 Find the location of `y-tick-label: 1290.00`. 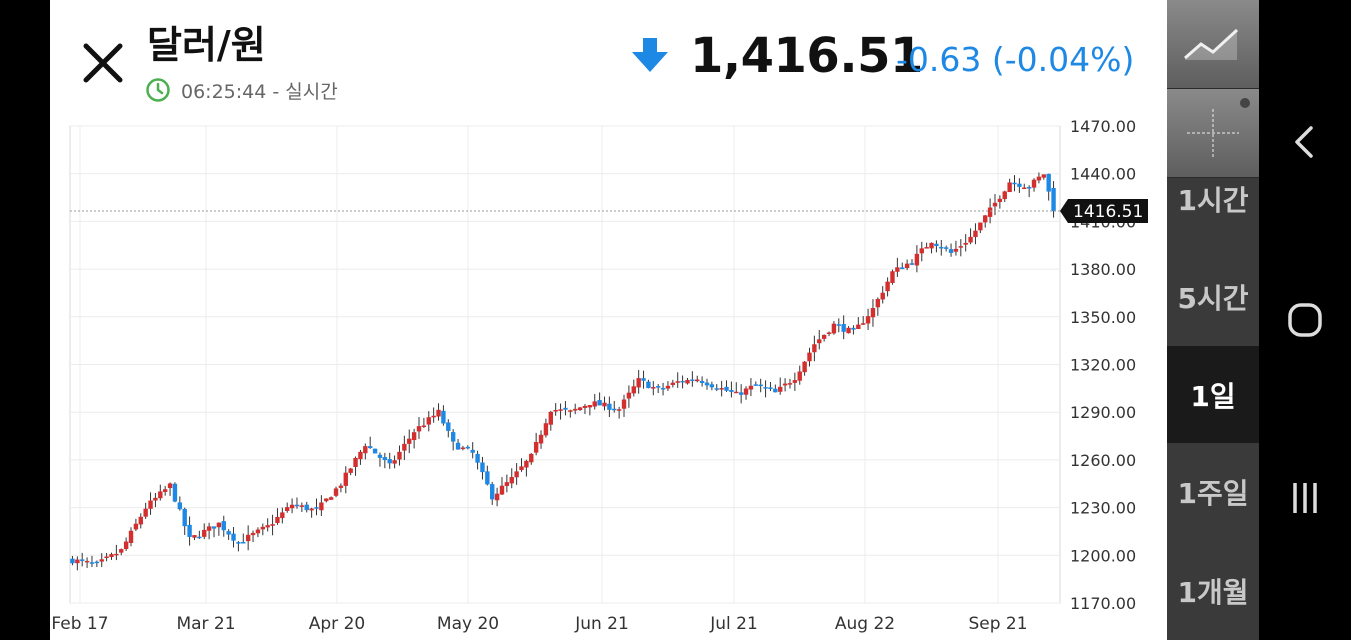

y-tick-label: 1290.00 is located at coordinates (1103, 412).